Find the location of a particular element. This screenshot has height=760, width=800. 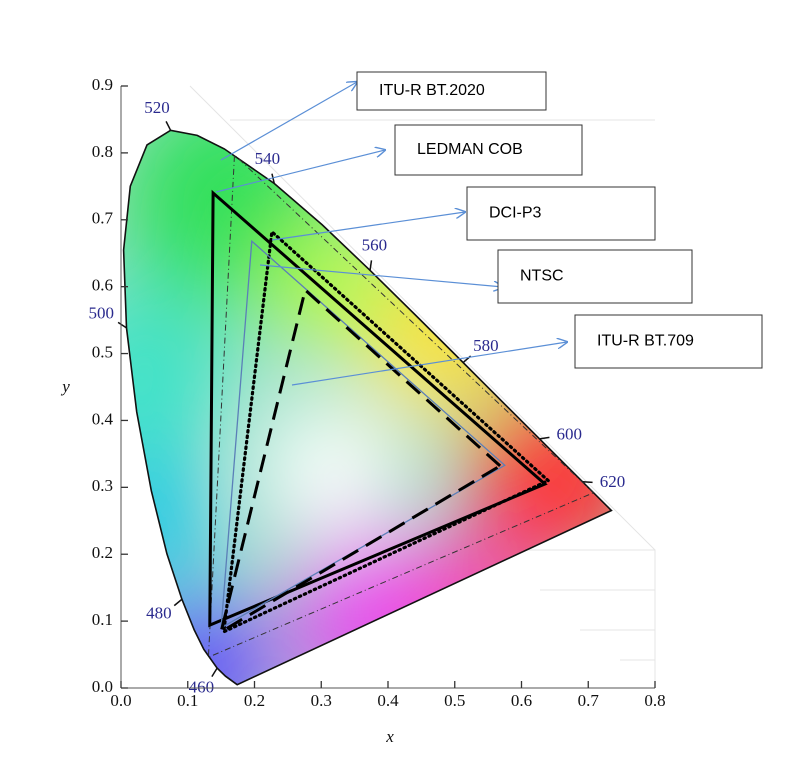

y-tick-label: 0.7 is located at coordinates (103, 218).